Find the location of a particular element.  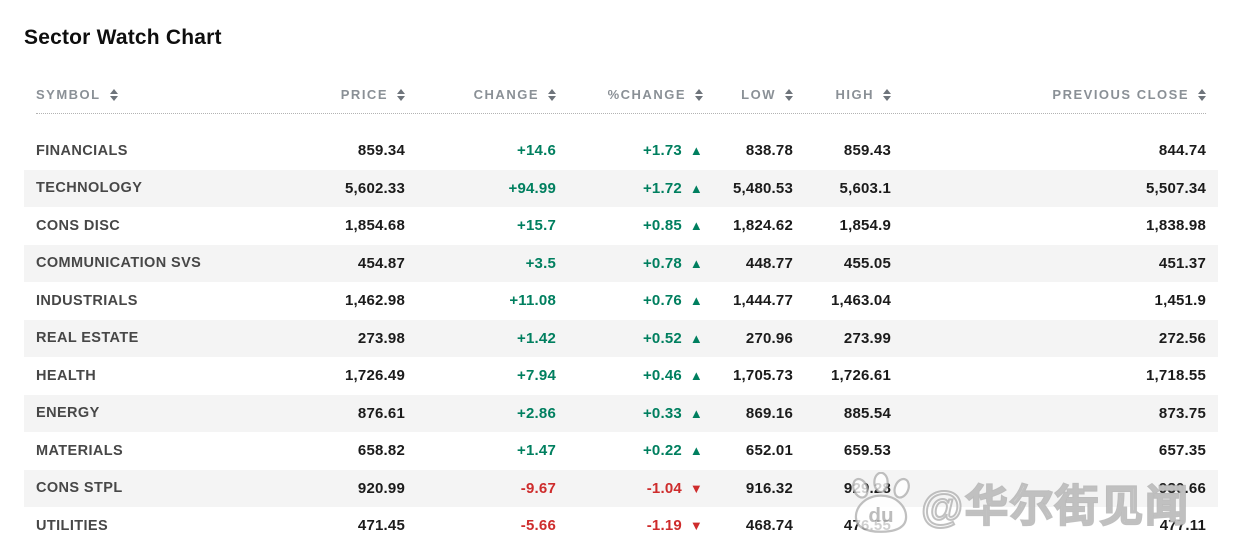

symbol-cell: FINANCIALS is located at coordinates (82, 150).